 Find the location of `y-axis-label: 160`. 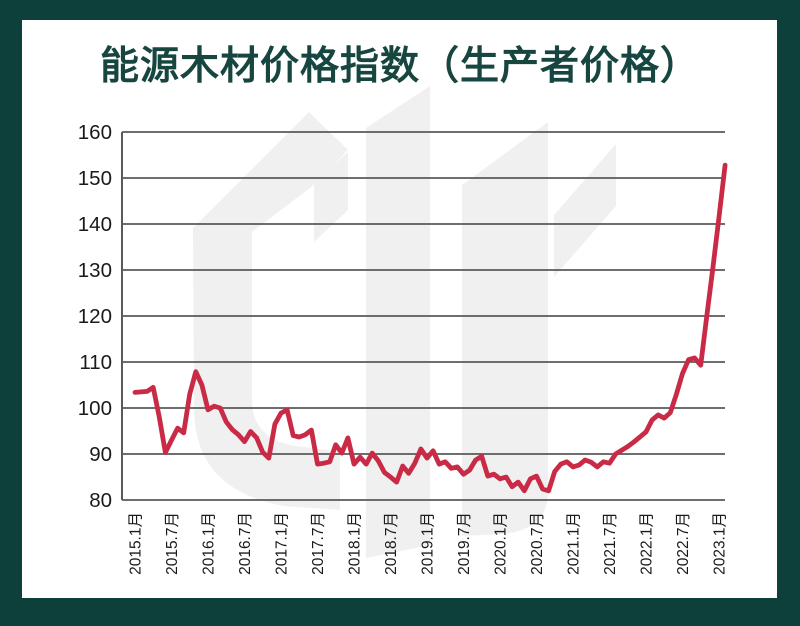

y-axis-label: 160 is located at coordinates (95, 132).